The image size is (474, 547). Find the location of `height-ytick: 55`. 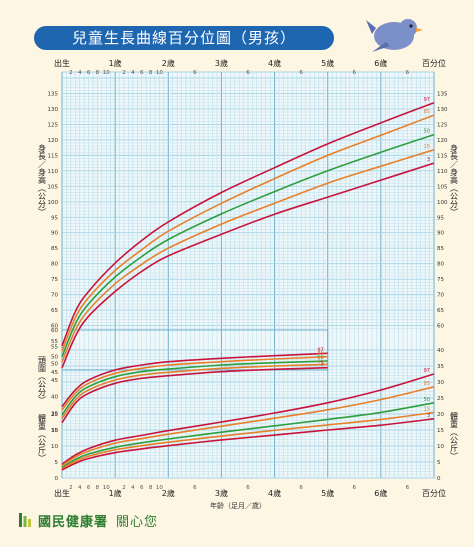

height-ytick: 55 is located at coordinates (54, 342).